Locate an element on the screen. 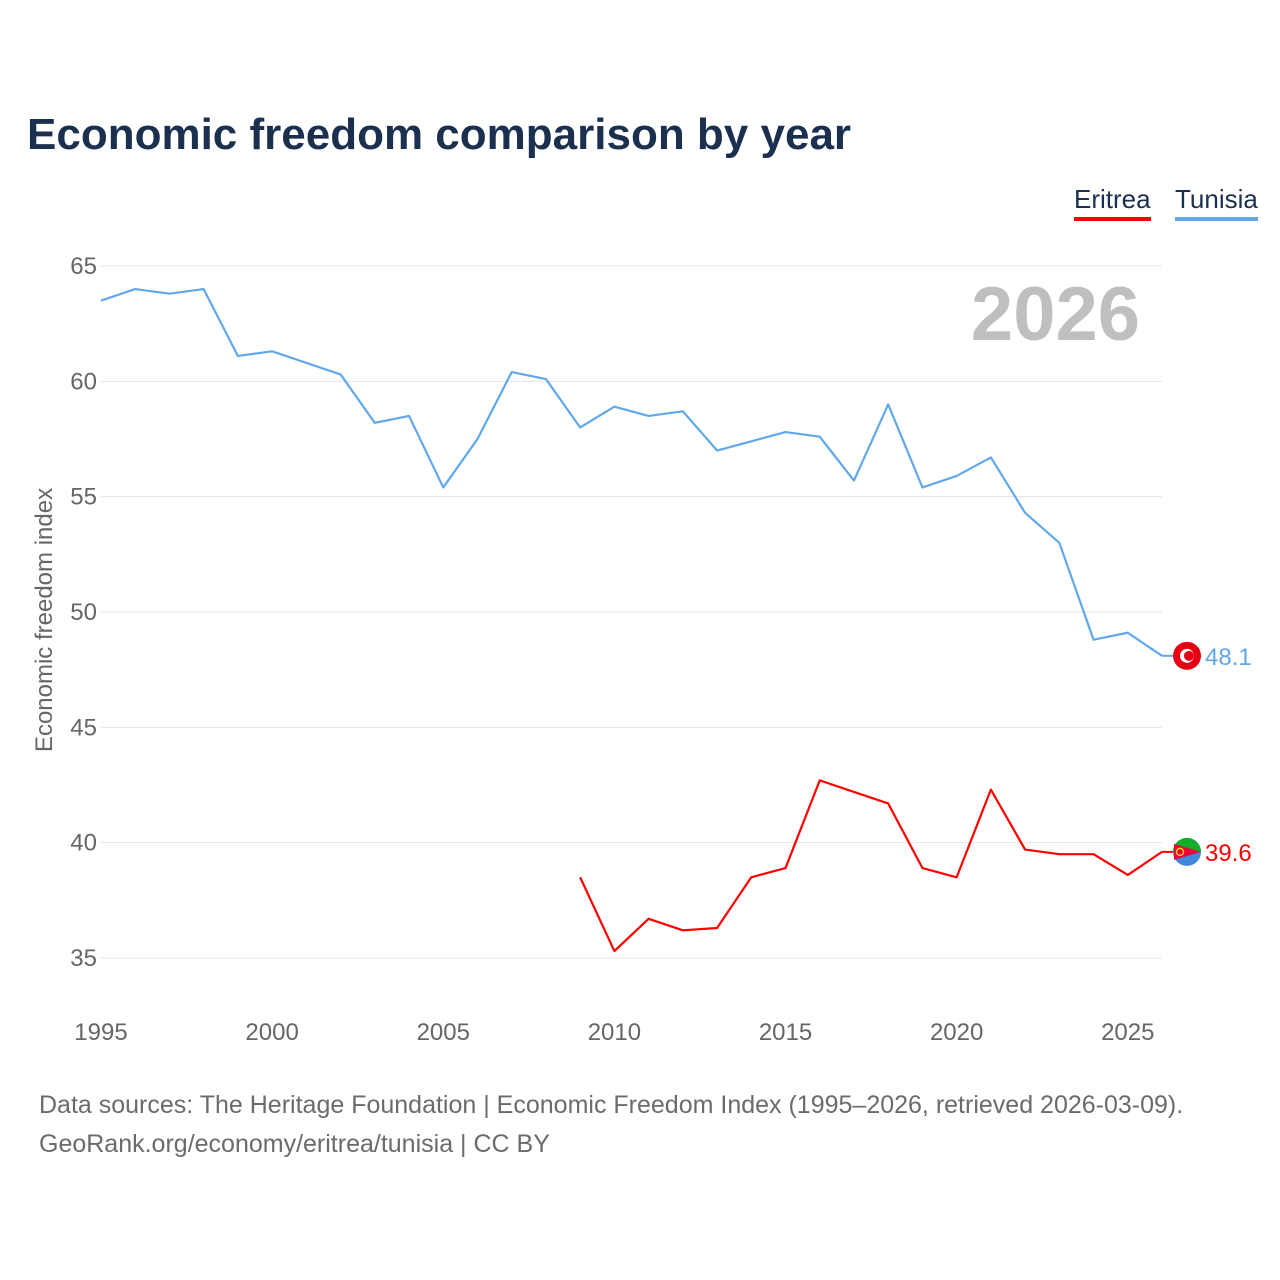 This screenshot has height=1280, width=1280. y-axis-label: Economic freedom index is located at coordinates (44, 620).